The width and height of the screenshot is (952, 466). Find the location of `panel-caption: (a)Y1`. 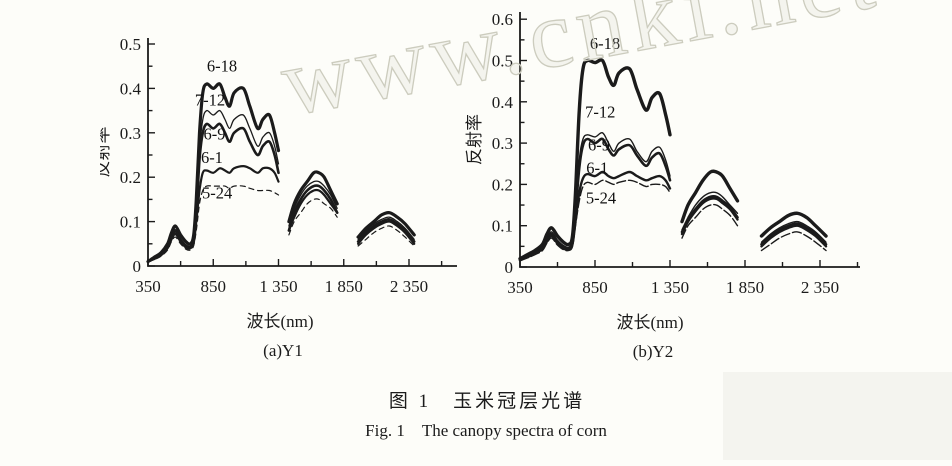

panel-caption: (a)Y1 is located at coordinates (283, 350).